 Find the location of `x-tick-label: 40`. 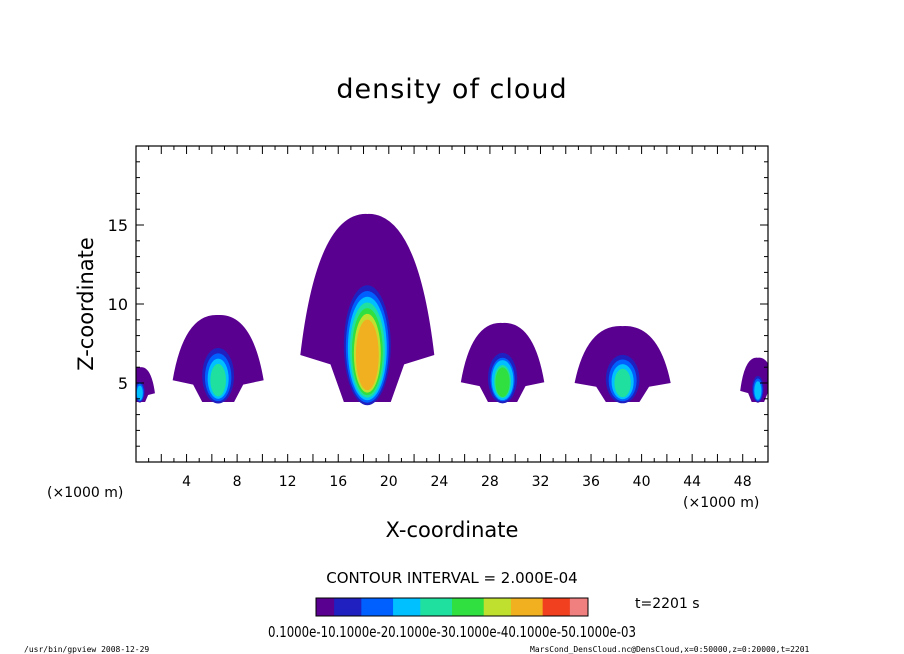

x-tick-label: 40 is located at coordinates (642, 482).